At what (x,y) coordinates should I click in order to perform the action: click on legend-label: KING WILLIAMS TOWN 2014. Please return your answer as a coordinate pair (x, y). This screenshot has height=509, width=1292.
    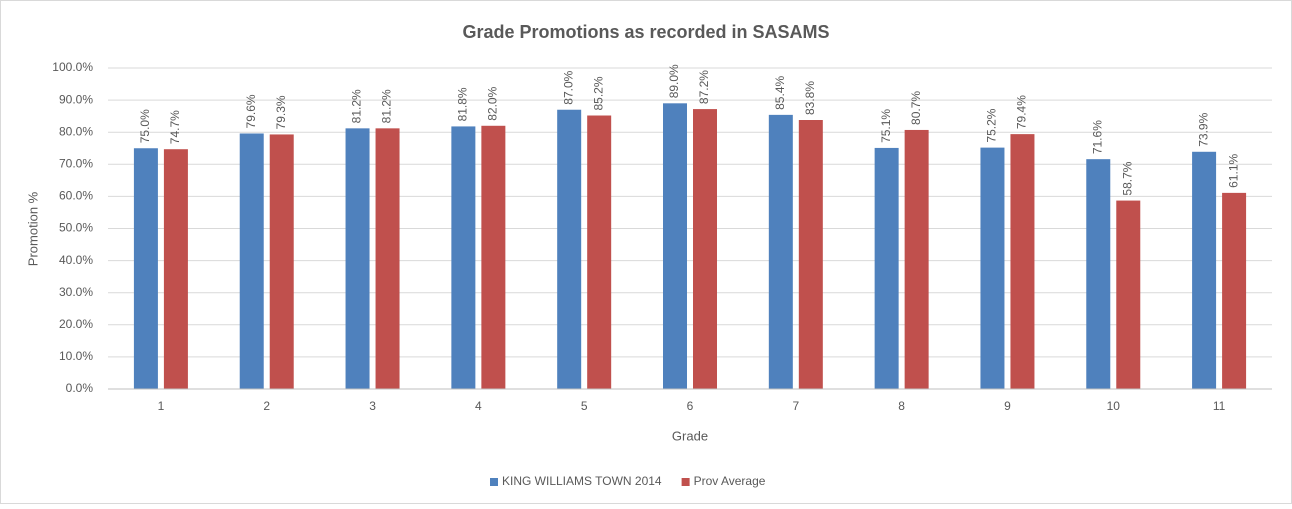
    Looking at the image, I should click on (582, 481).